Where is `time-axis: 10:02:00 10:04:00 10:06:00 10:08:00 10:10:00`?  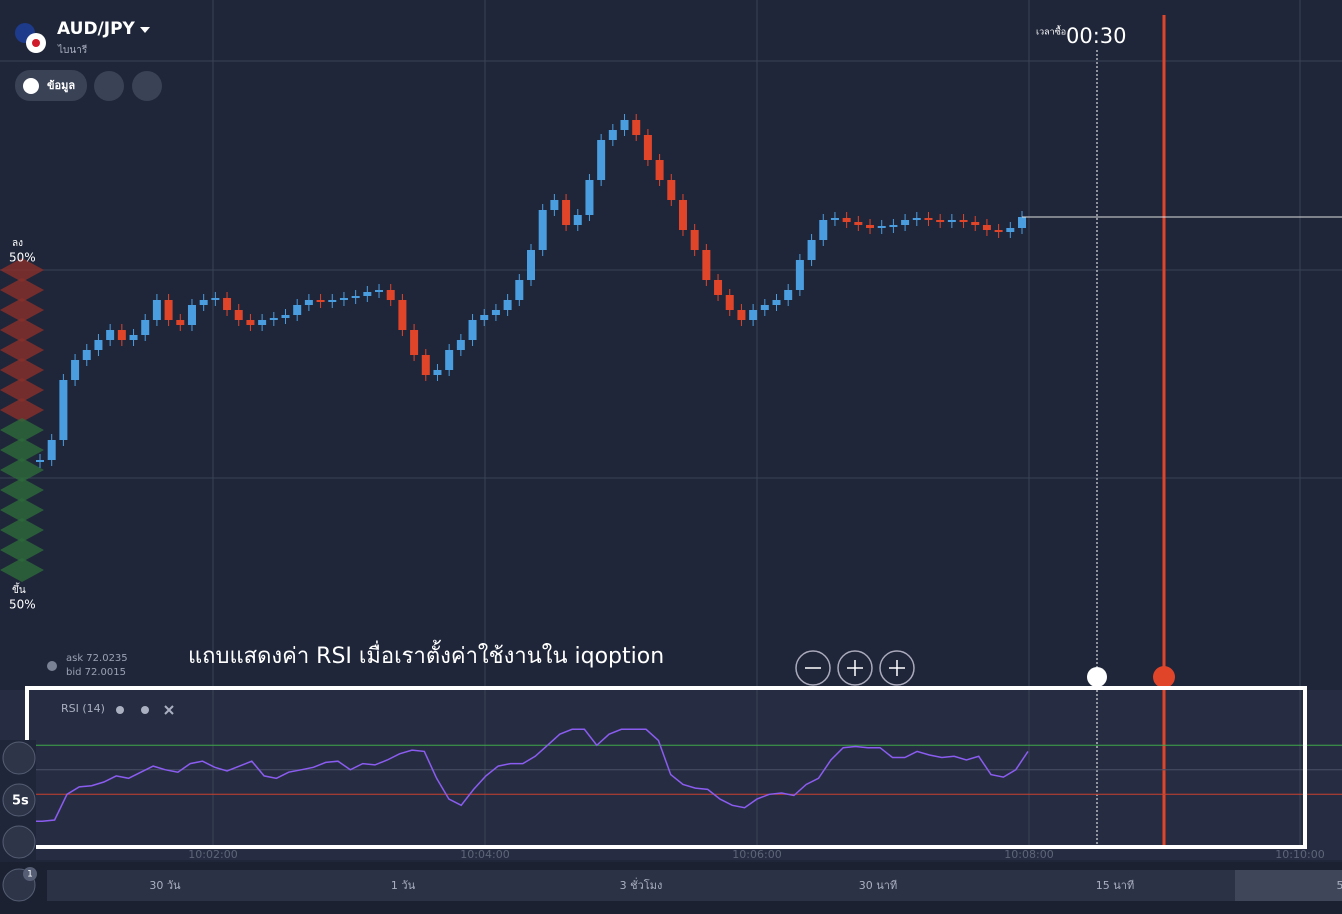
time-axis: 10:02:00 10:04:00 10:06:00 10:08:00 10:10:00 is located at coordinates (756, 854).